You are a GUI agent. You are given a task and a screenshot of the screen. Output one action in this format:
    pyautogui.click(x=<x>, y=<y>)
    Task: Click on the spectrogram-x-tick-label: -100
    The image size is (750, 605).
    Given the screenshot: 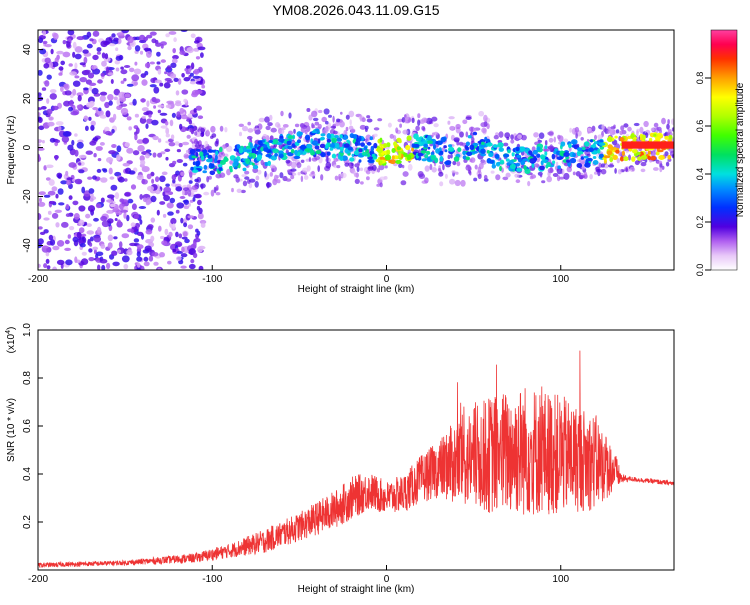 What is the action you would take?
    pyautogui.click(x=212, y=279)
    